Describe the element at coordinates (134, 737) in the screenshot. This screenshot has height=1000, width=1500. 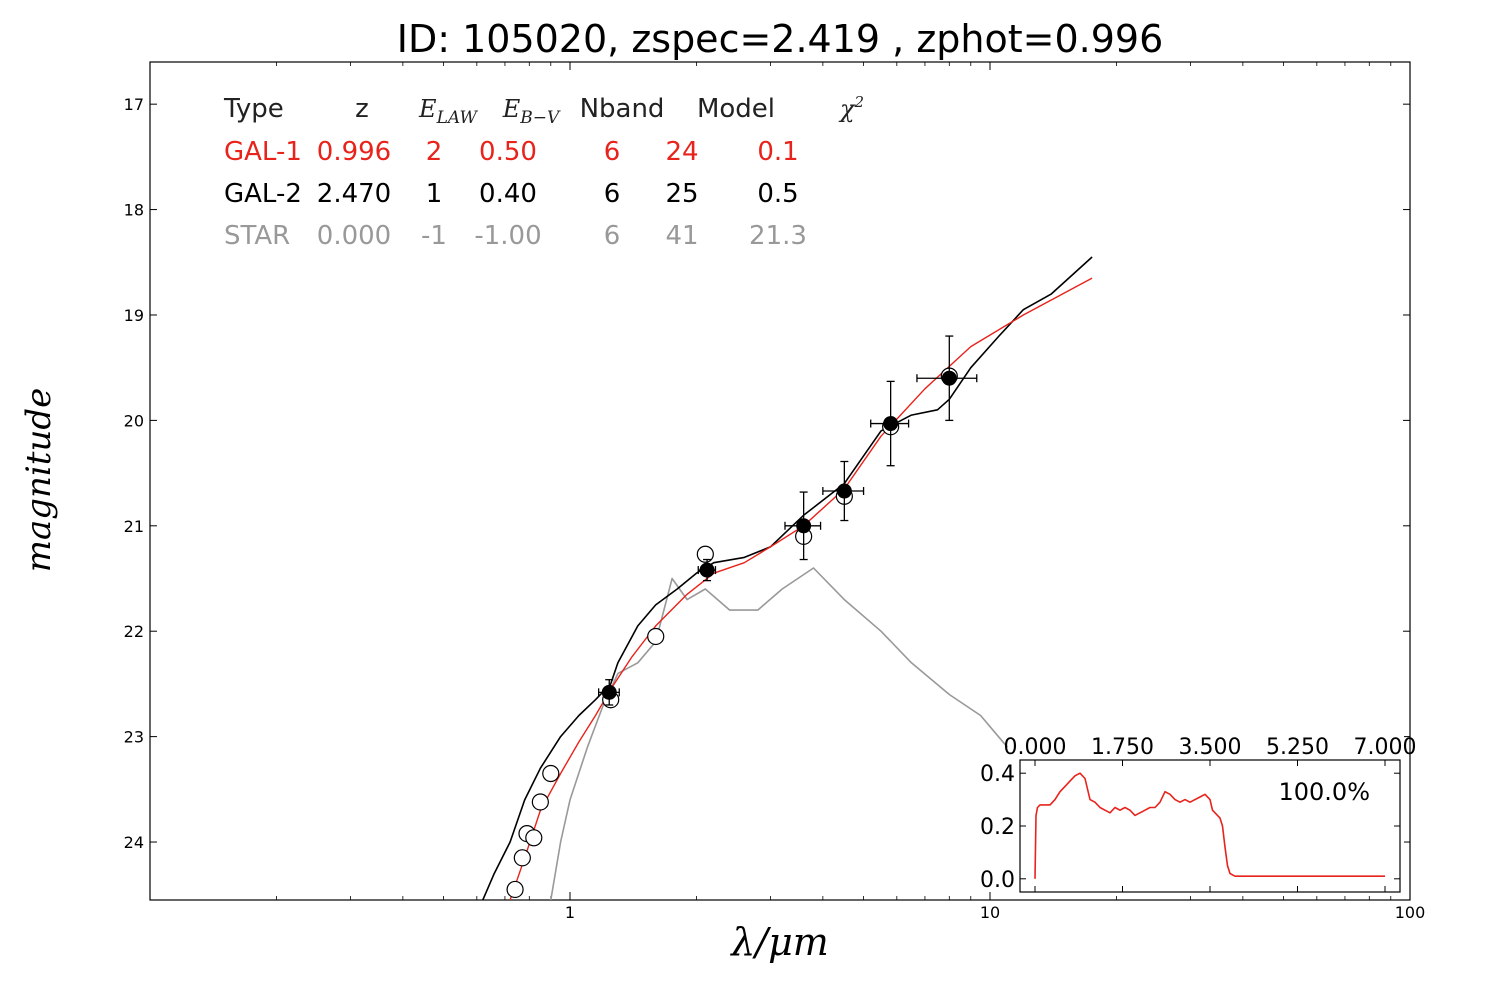
I see `y-tick-label: 23` at that location.